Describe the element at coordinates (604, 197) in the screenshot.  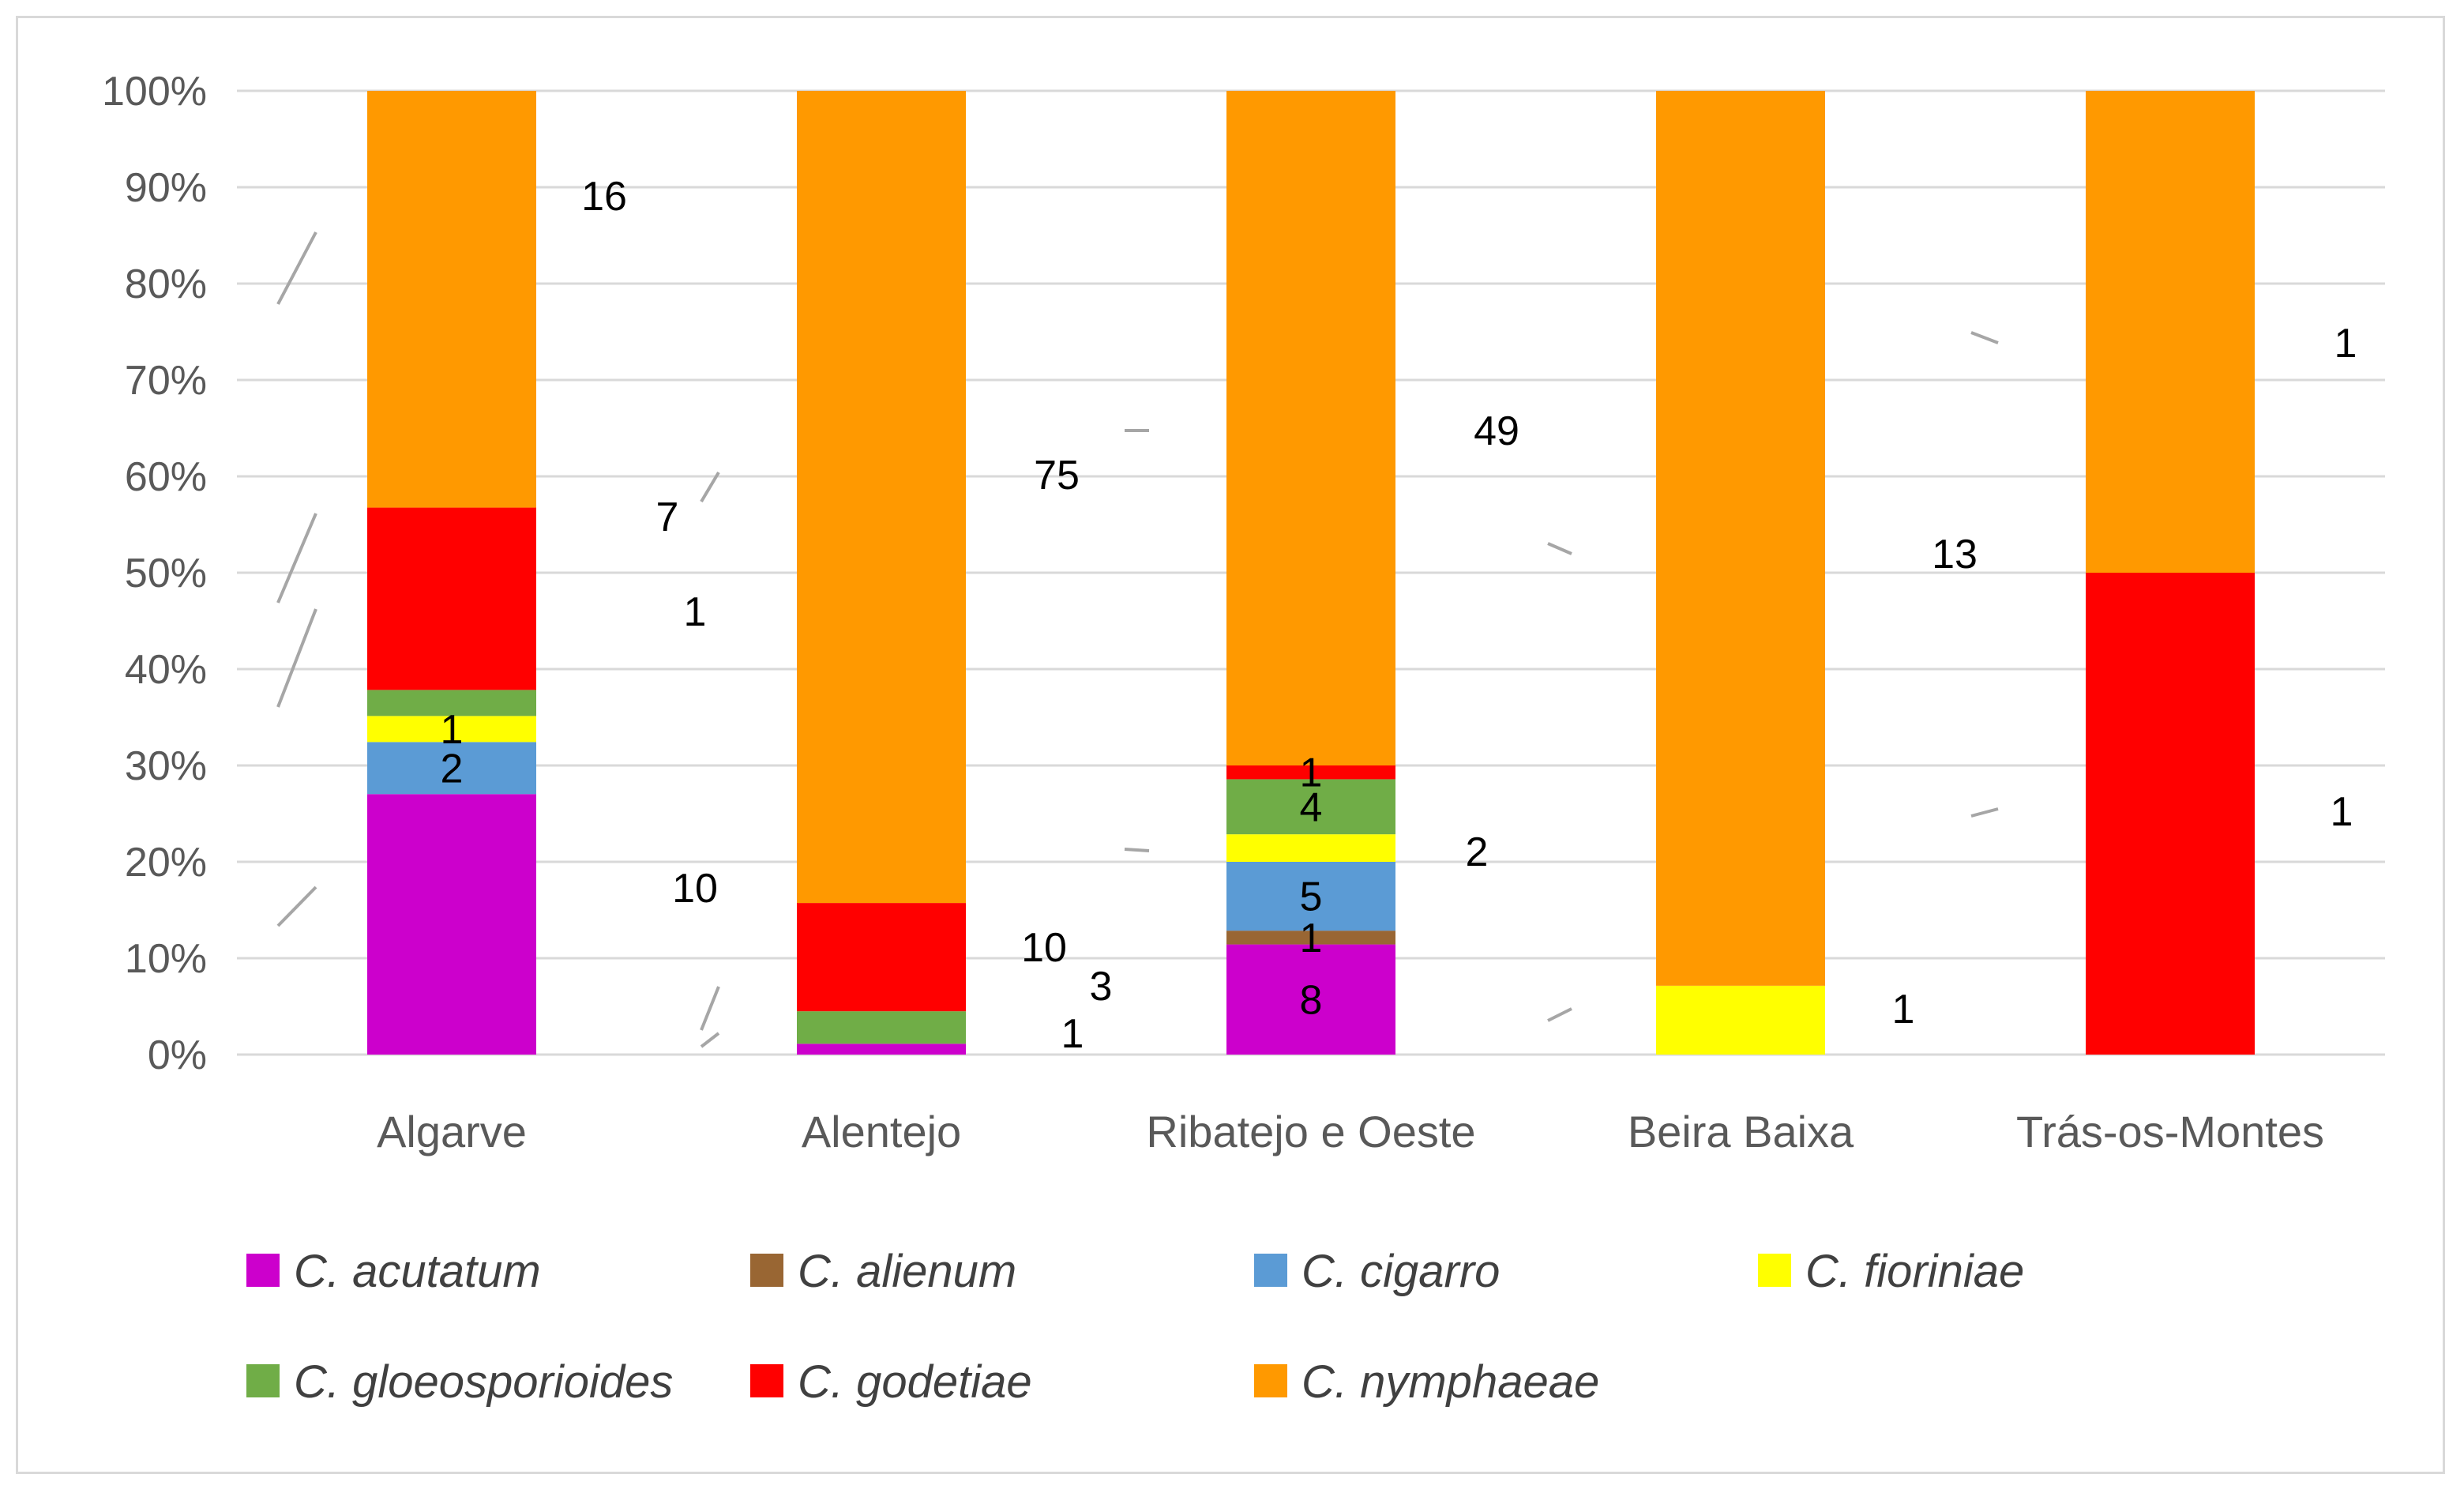
I see `data-label: 16` at that location.